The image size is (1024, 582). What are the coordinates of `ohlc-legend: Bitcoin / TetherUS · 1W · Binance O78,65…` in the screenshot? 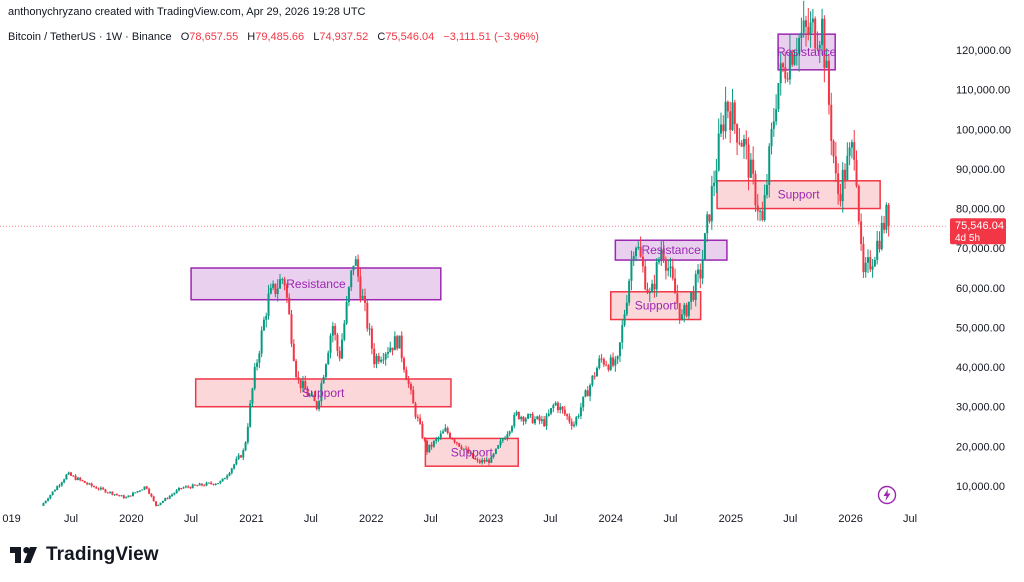 It's located at (276, 37).